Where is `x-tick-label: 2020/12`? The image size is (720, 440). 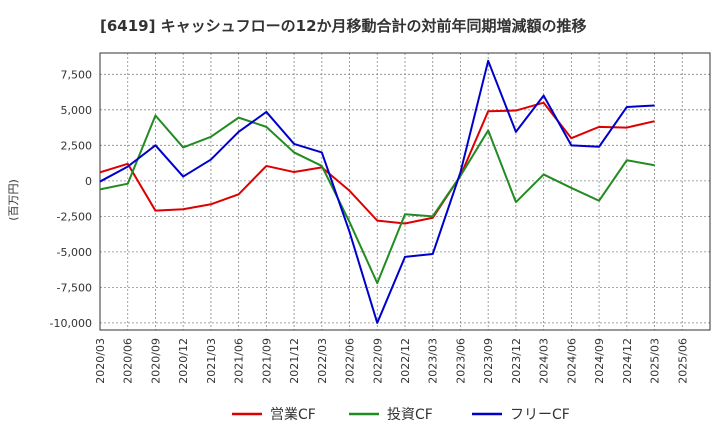 x-tick-label: 2020/12 is located at coordinates (183, 361).